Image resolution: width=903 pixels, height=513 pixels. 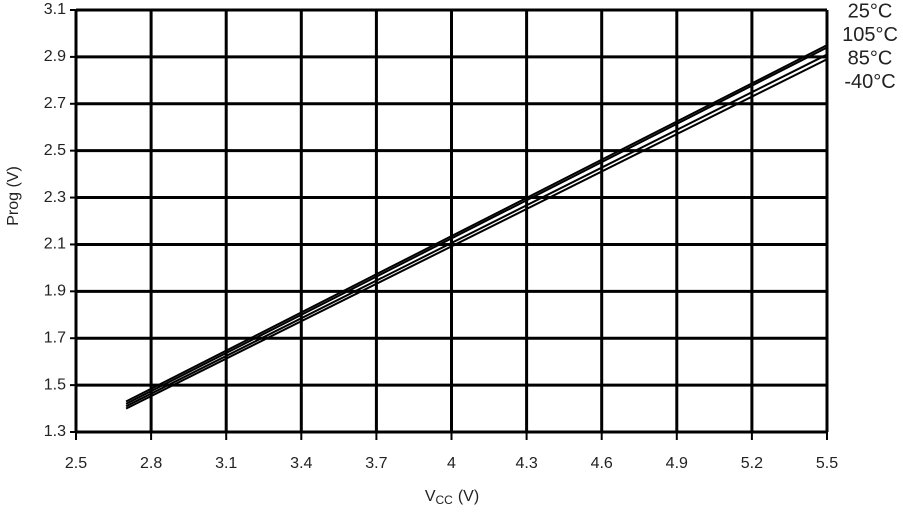 I want to click on y-tick-label: 2.9, so click(x=55, y=56).